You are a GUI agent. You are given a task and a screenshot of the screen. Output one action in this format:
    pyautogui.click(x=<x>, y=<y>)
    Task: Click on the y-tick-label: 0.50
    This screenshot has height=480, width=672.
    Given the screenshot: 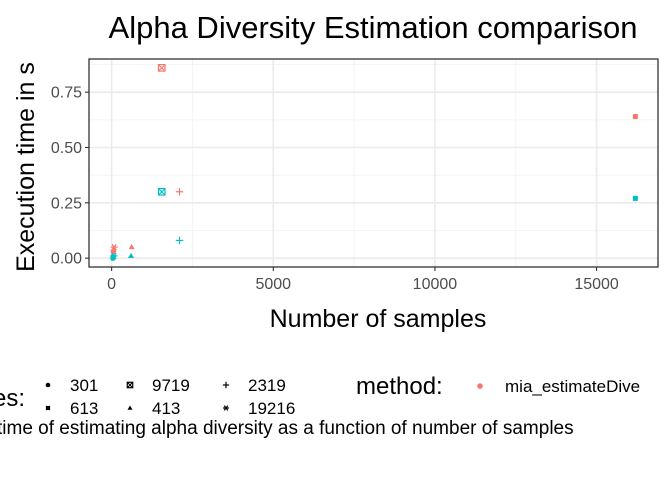 What is the action you would take?
    pyautogui.click(x=66, y=148)
    